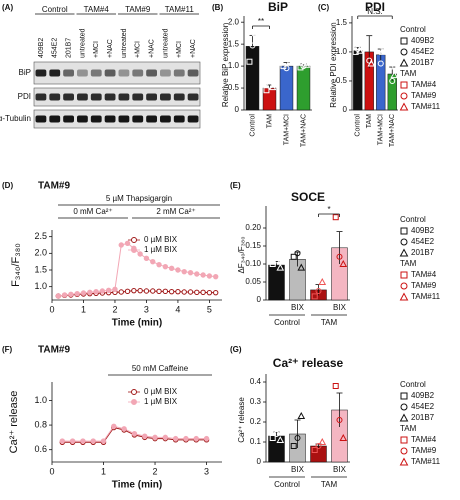  I want to click on x-tick-label: TAM+MCI, so click(381, 129).